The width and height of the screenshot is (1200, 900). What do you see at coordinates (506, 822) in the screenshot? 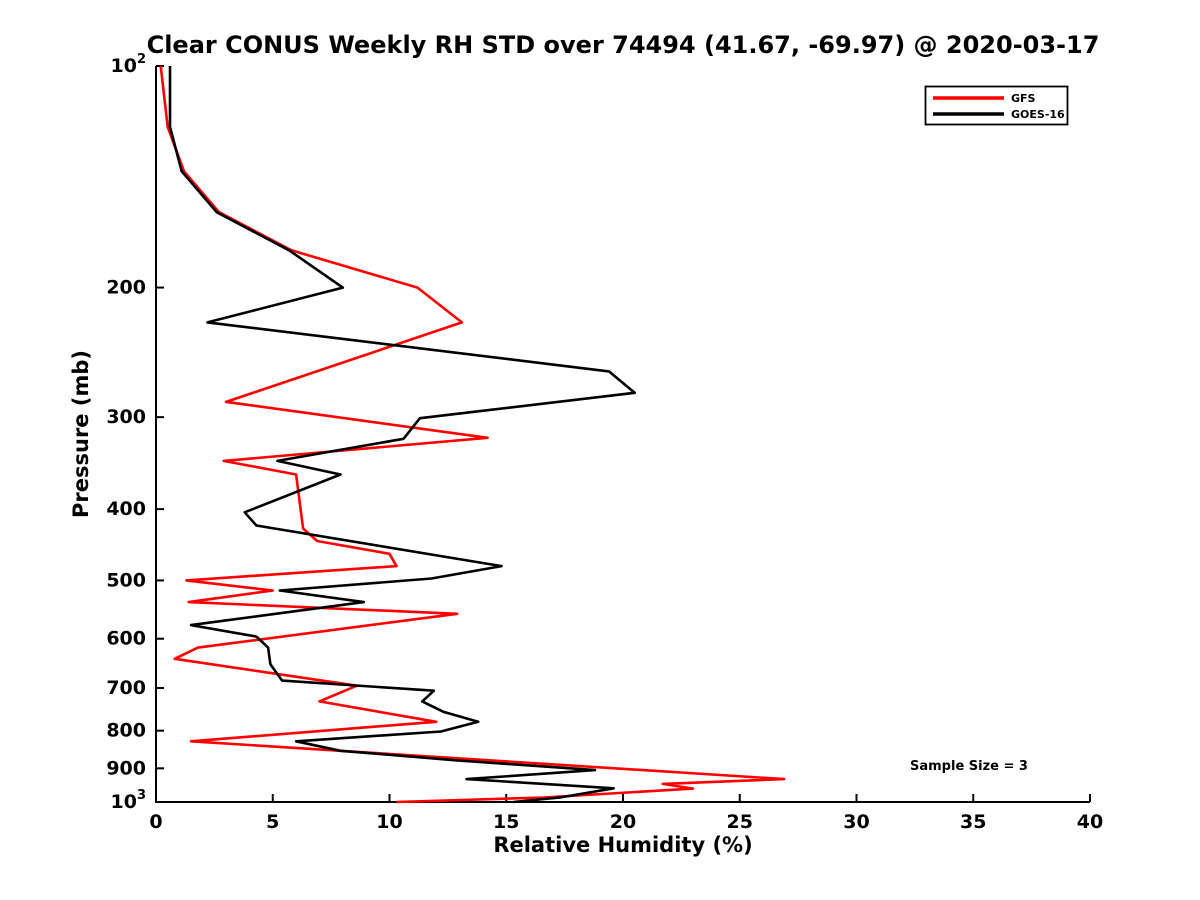
I see `x-tick-label: 15` at bounding box center [506, 822].